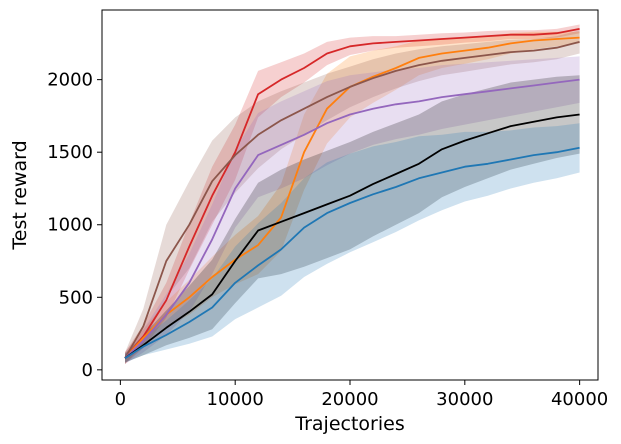 The image size is (621, 444). I want to click on x-axis-label: Trajectories, so click(349, 424).